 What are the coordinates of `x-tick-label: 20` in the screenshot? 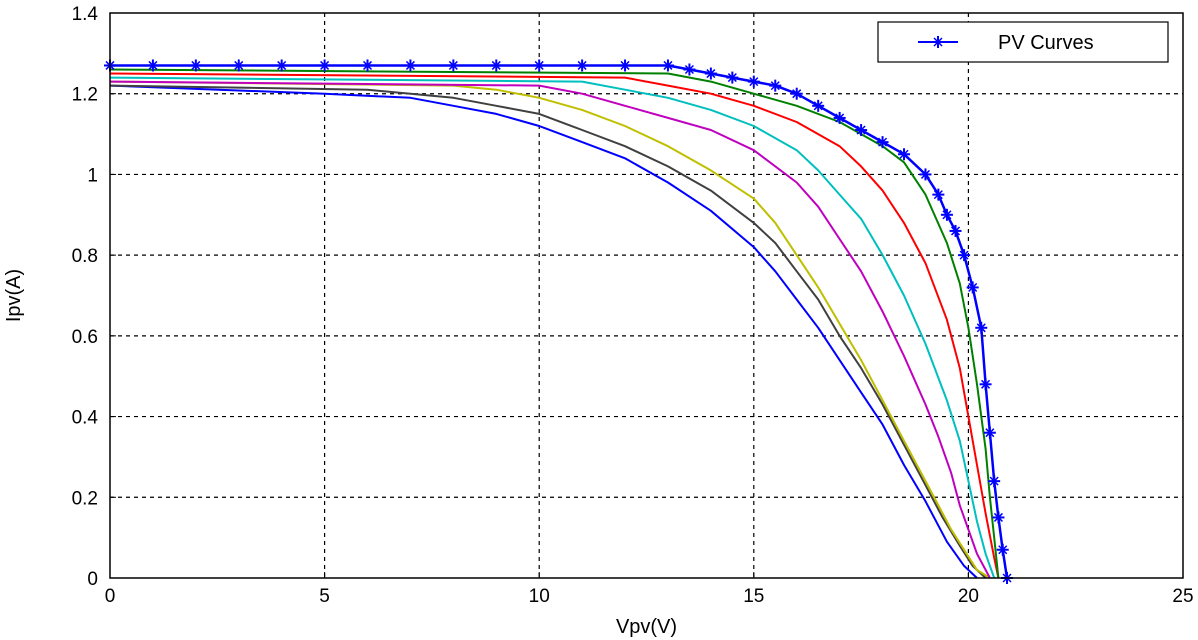 It's located at (968, 596).